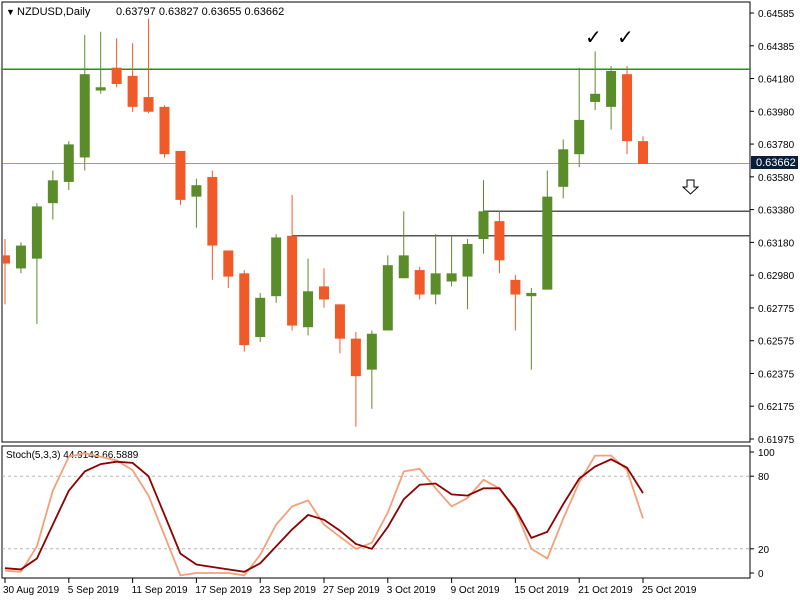 The height and width of the screenshot is (600, 800). What do you see at coordinates (475, 590) in the screenshot?
I see `date-label: 9 Oct 2019` at bounding box center [475, 590].